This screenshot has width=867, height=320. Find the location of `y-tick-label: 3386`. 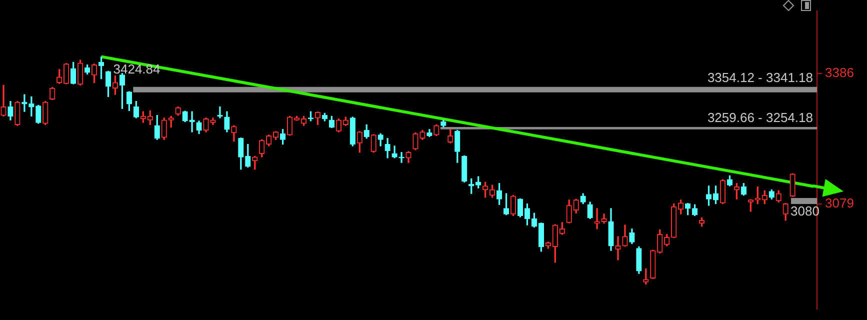

y-tick-label: 3386 is located at coordinates (839, 72).